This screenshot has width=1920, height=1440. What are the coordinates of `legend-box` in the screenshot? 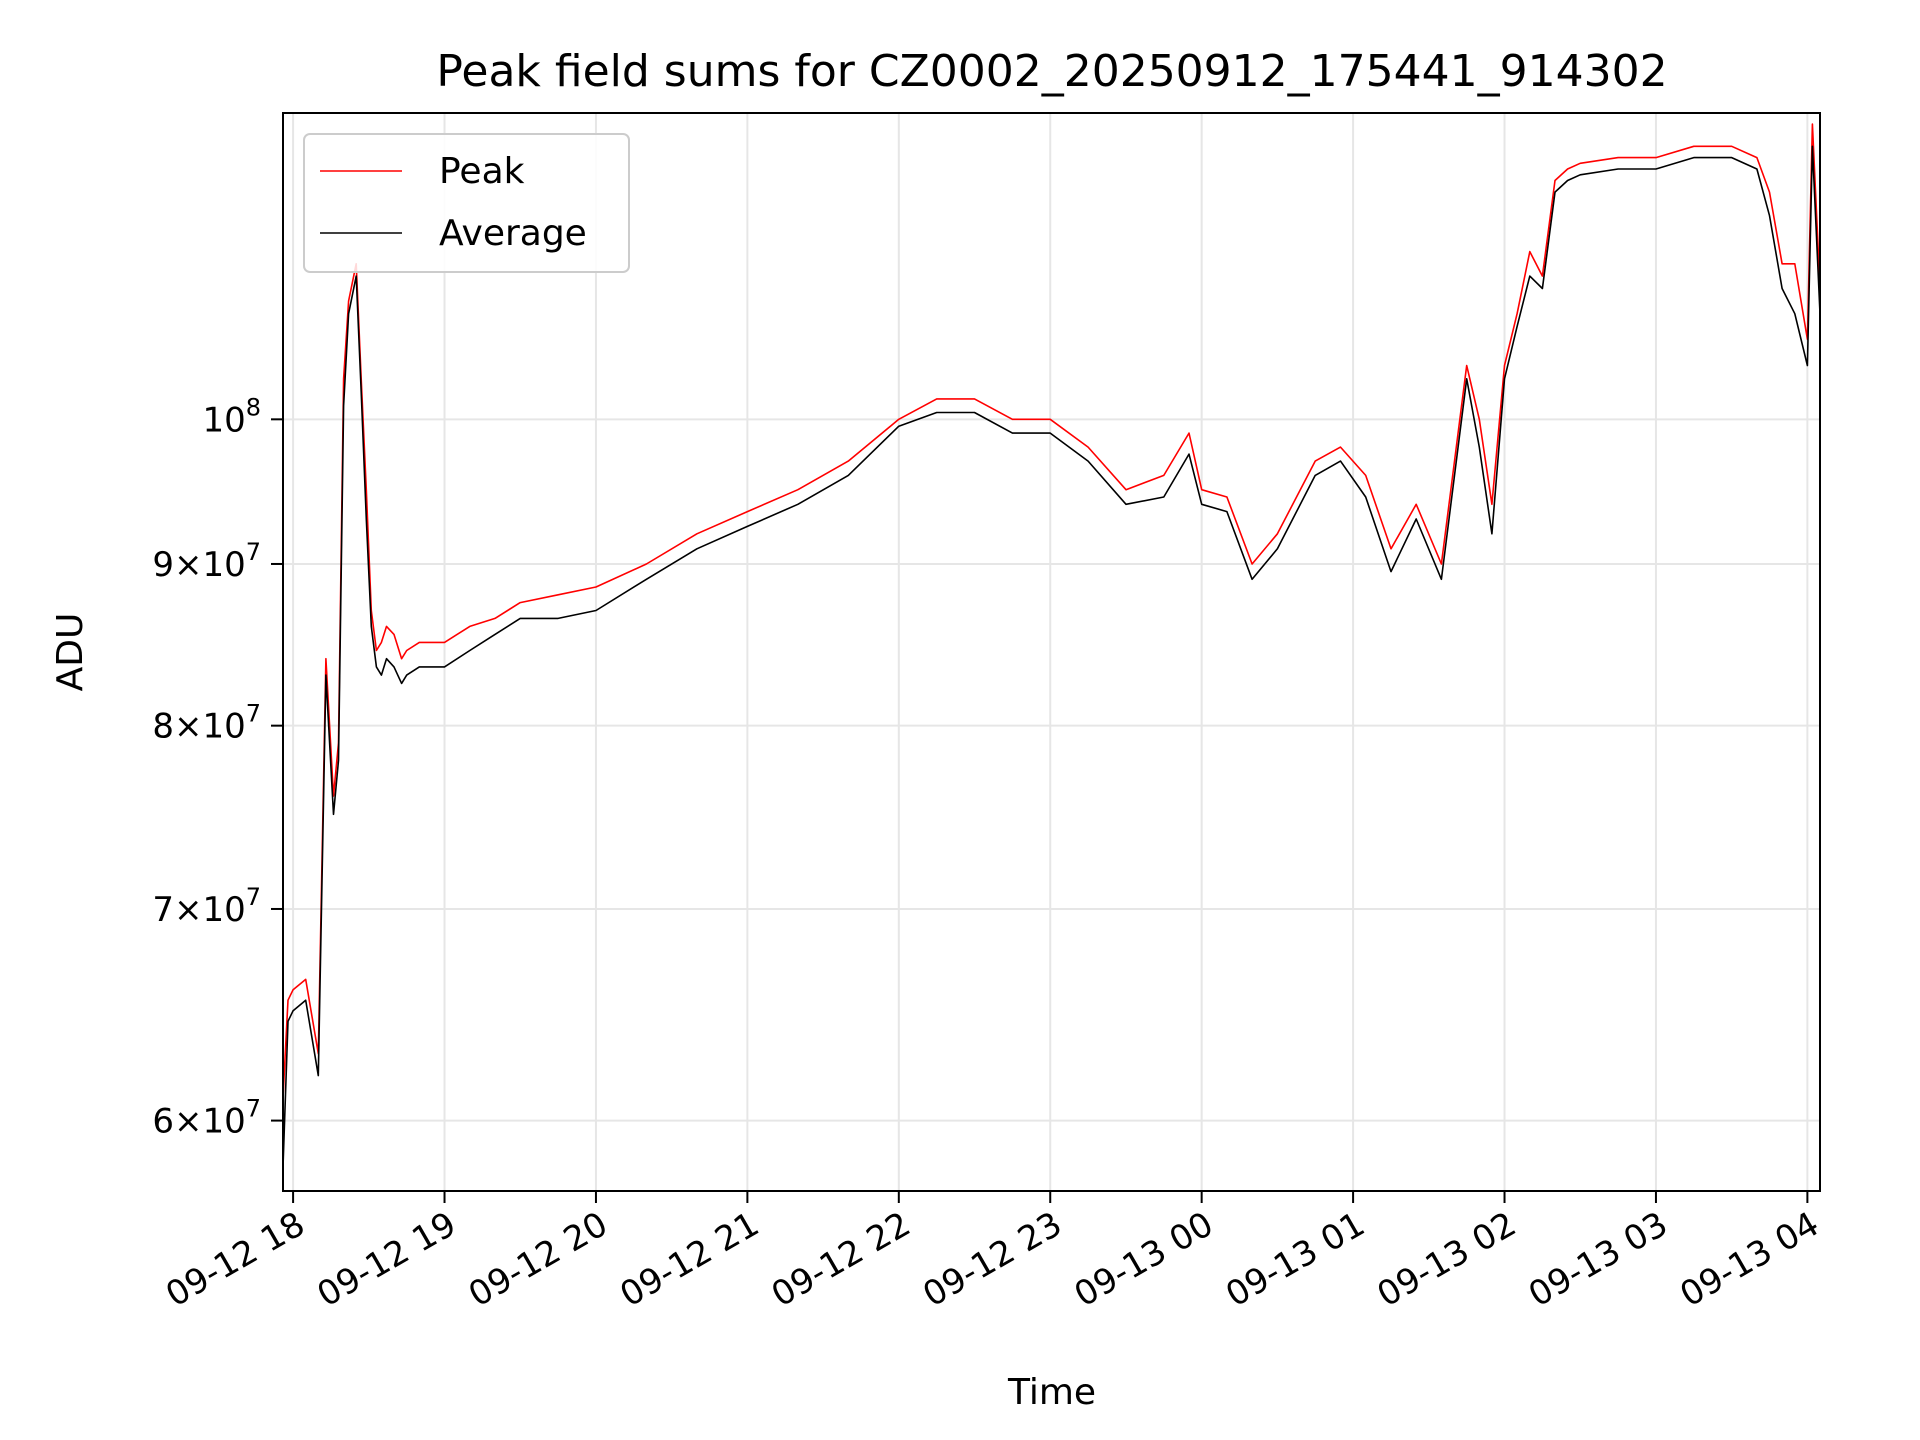 It's located at (466, 203).